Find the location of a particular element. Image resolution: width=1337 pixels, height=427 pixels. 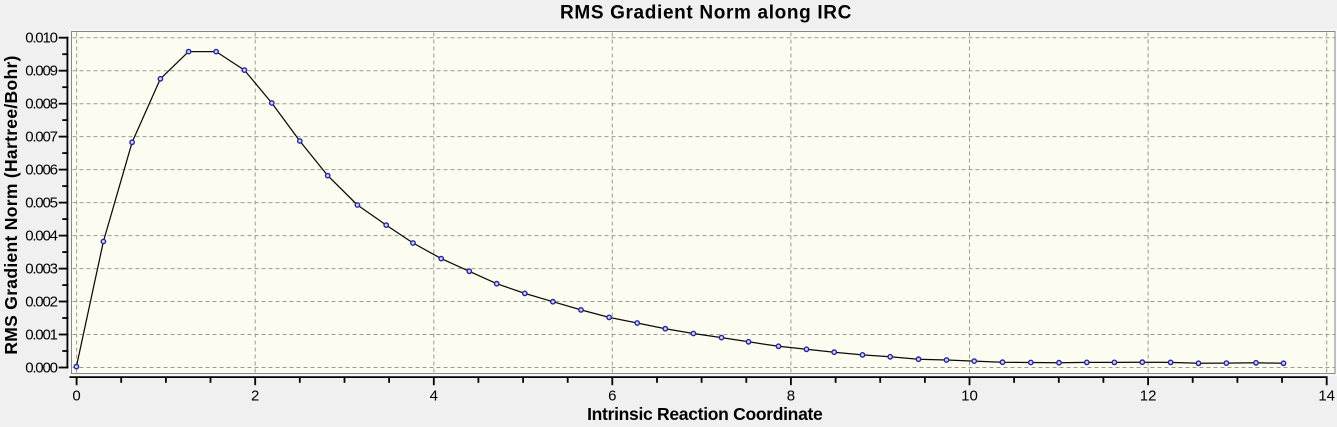

svg-text: 0.003 is located at coordinates (41, 269).